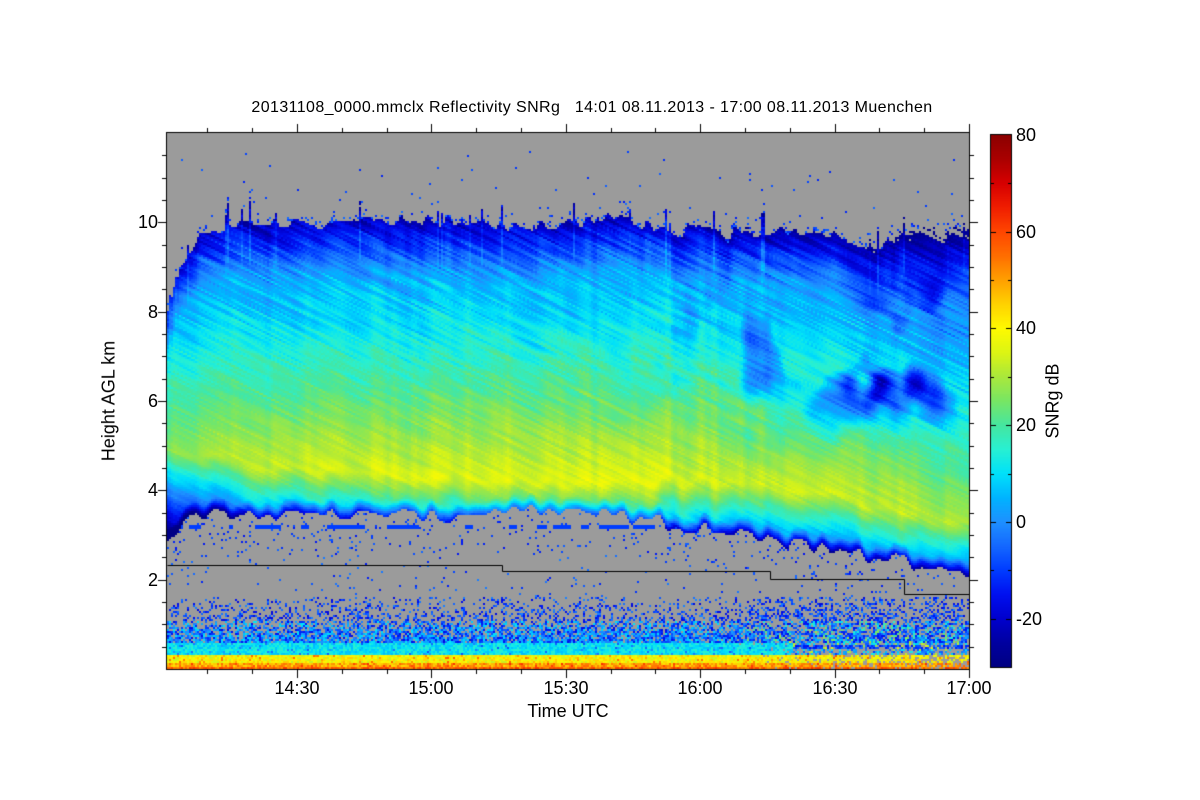 Image resolution: width=1200 pixels, height=800 pixels. What do you see at coordinates (568, 711) in the screenshot?
I see `x-axis-label: Time UTC` at bounding box center [568, 711].